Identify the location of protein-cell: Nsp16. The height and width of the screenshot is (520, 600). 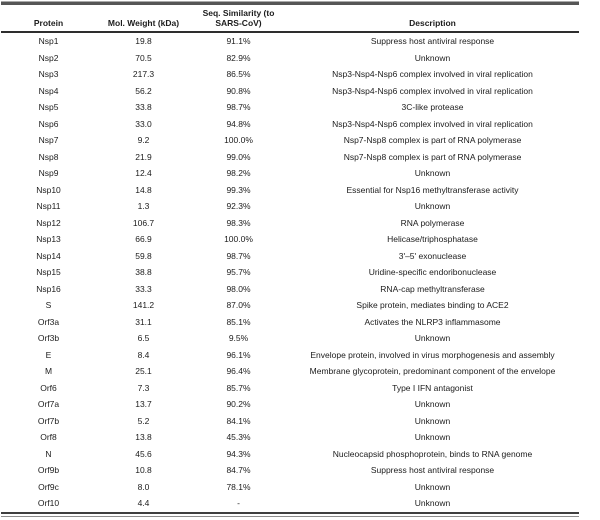
(48, 288).